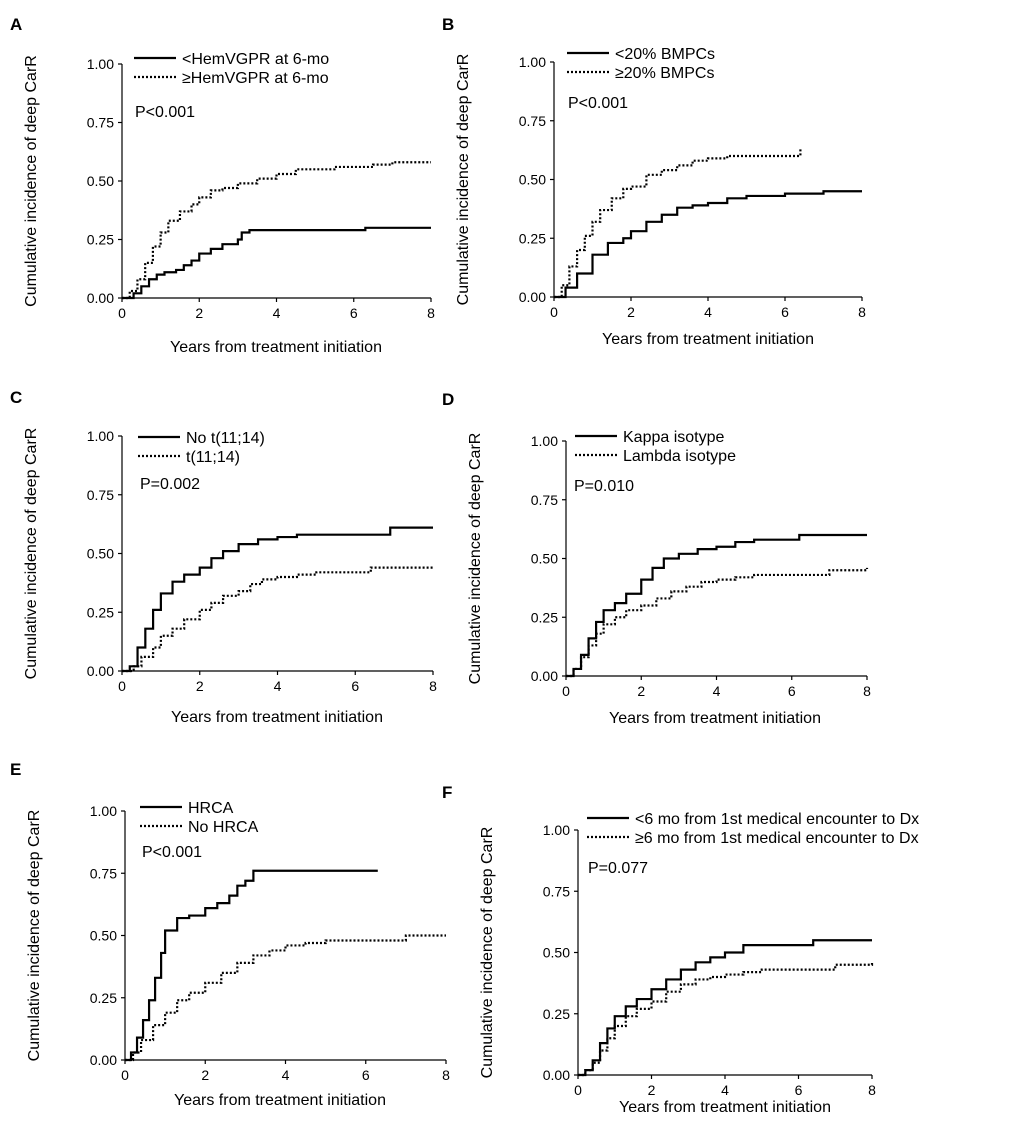 The image size is (1020, 1138). What do you see at coordinates (15, 769) in the screenshot?
I see `panel-letter: E` at bounding box center [15, 769].